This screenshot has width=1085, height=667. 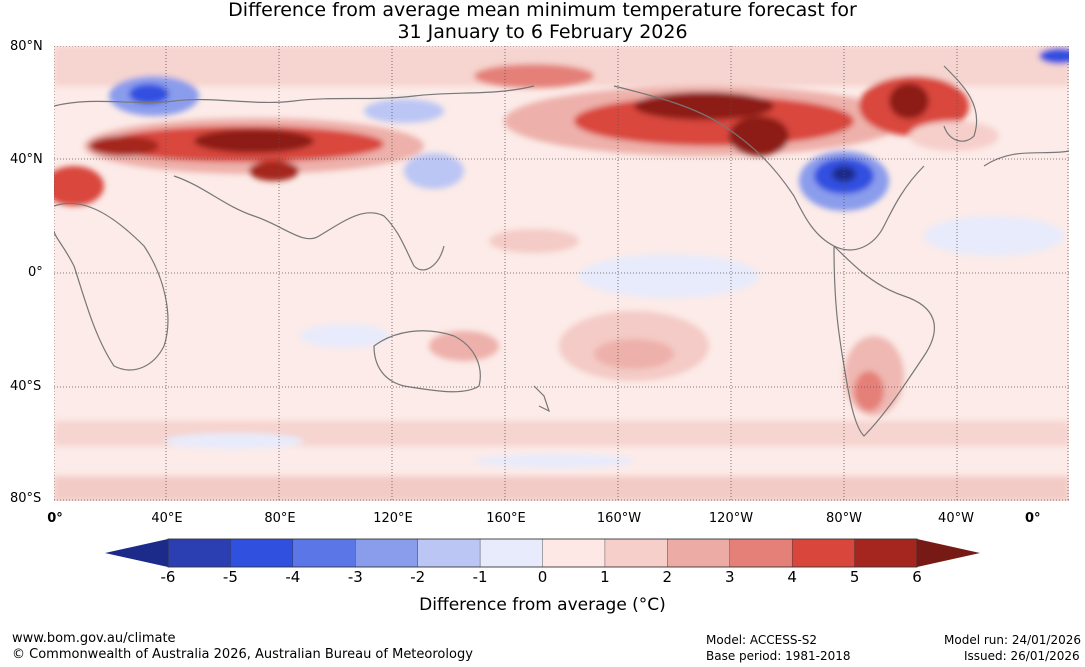 What do you see at coordinates (294, 96) in the screenshot?
I see `arctic-coast` at bounding box center [294, 96].